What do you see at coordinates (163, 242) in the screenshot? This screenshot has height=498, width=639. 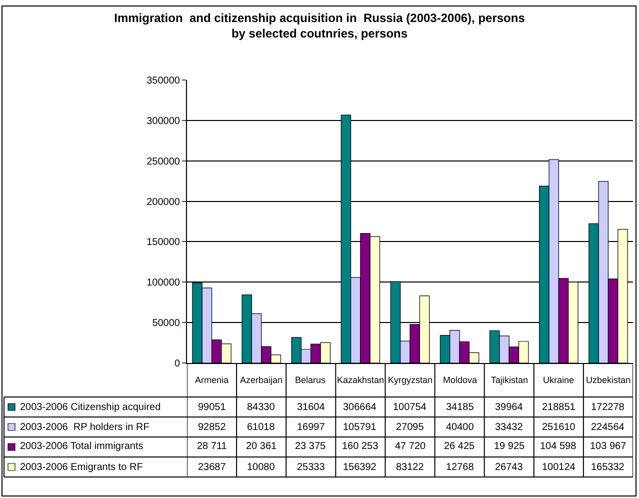 I see `y-tick-label: 150000` at bounding box center [163, 242].